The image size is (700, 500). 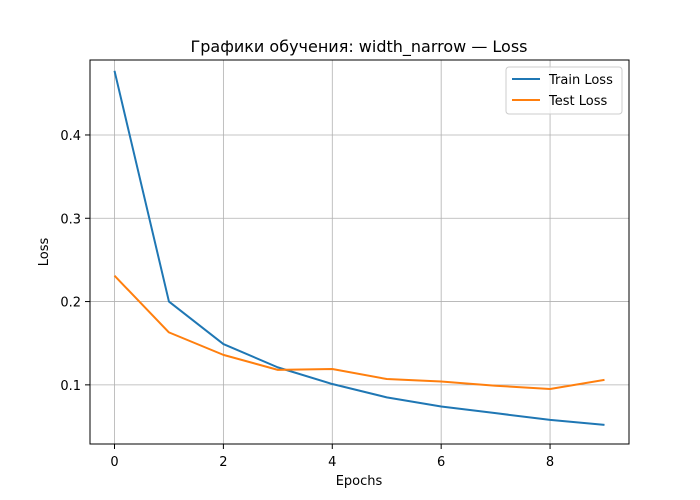 I want to click on x-axis-label: Epochs, so click(x=359, y=481).